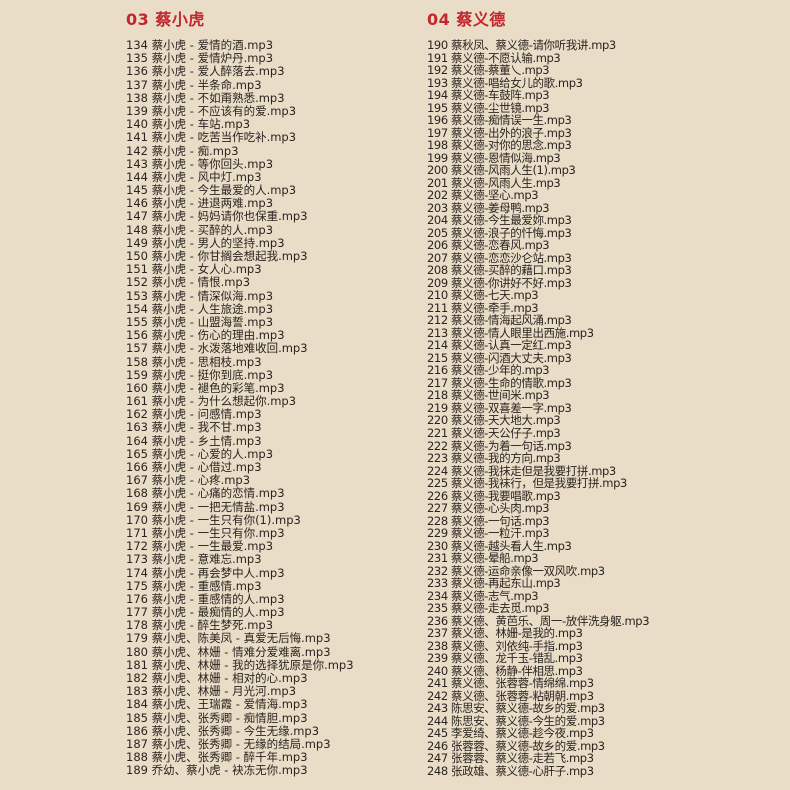 This screenshot has width=790, height=790. Describe the element at coordinates (217, 770) in the screenshot. I see `track-item: 189 乔幼、蔡小虎 - 袂冻无你.mp3` at that location.